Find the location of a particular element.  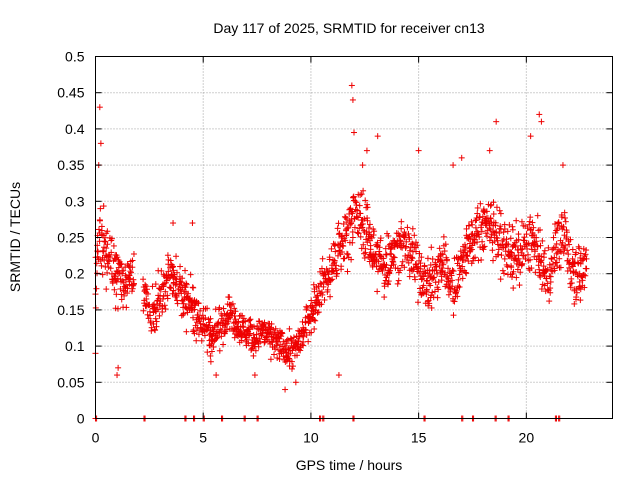

y-tick-label: 0.25 is located at coordinates (70, 238).